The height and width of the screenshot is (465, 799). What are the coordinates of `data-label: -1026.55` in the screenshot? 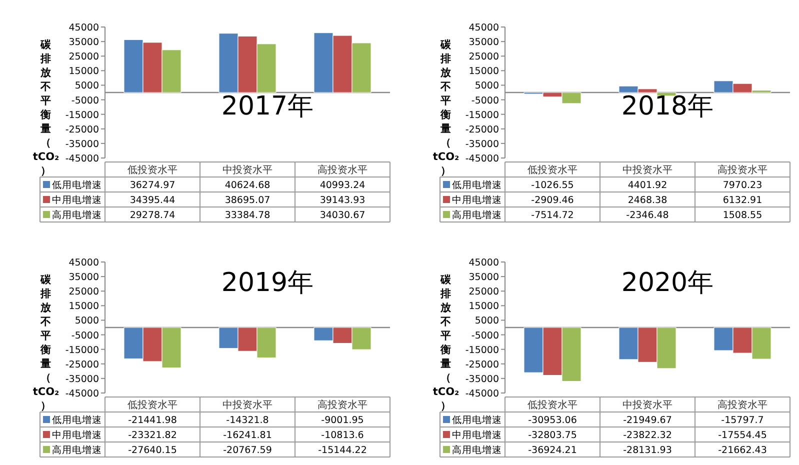 It's located at (552, 185).